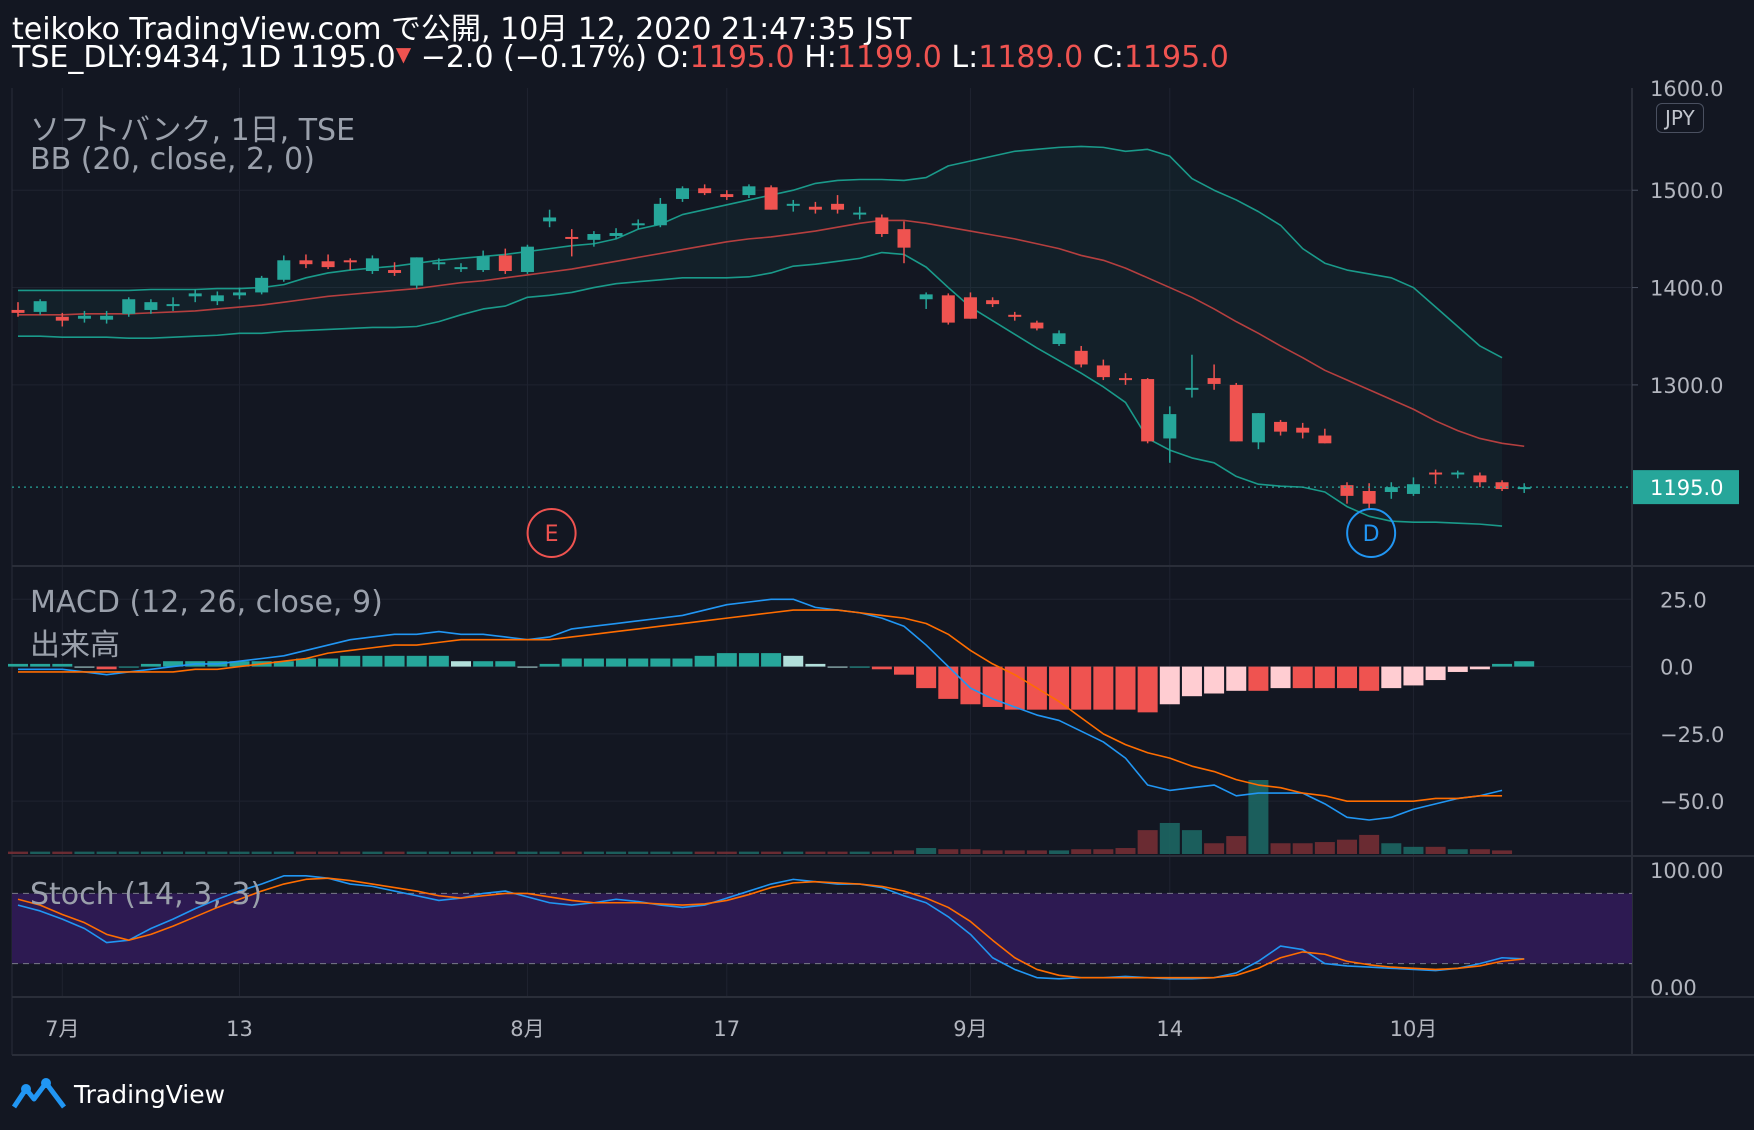  Describe the element at coordinates (1414, 1029) in the screenshot. I see `time-axis-label: 10月` at that location.